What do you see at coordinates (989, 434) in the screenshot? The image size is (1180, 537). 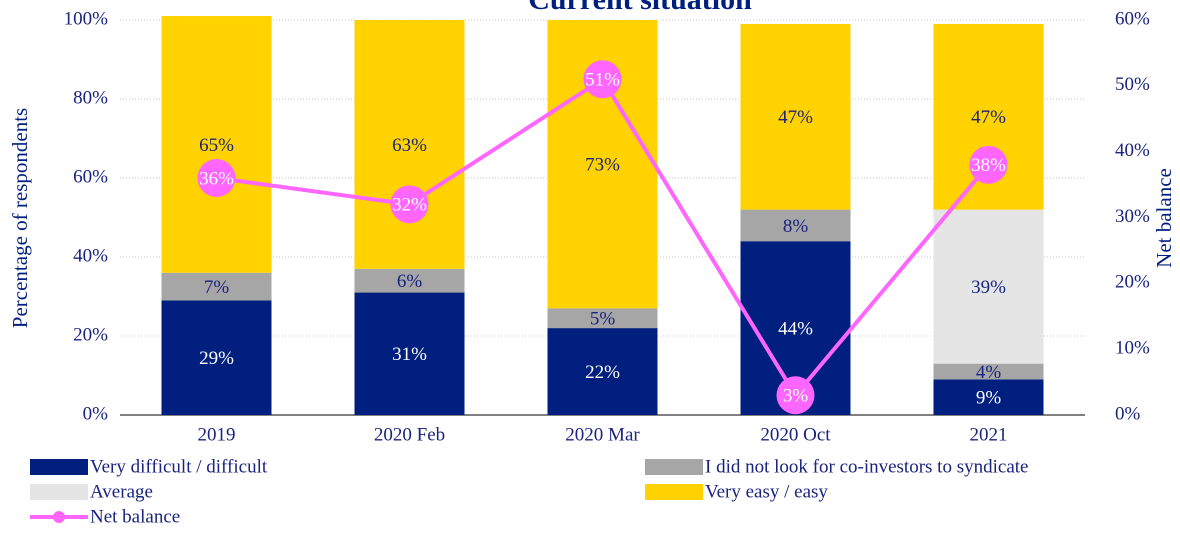 I see `x-tick-label: 2021` at bounding box center [989, 434].